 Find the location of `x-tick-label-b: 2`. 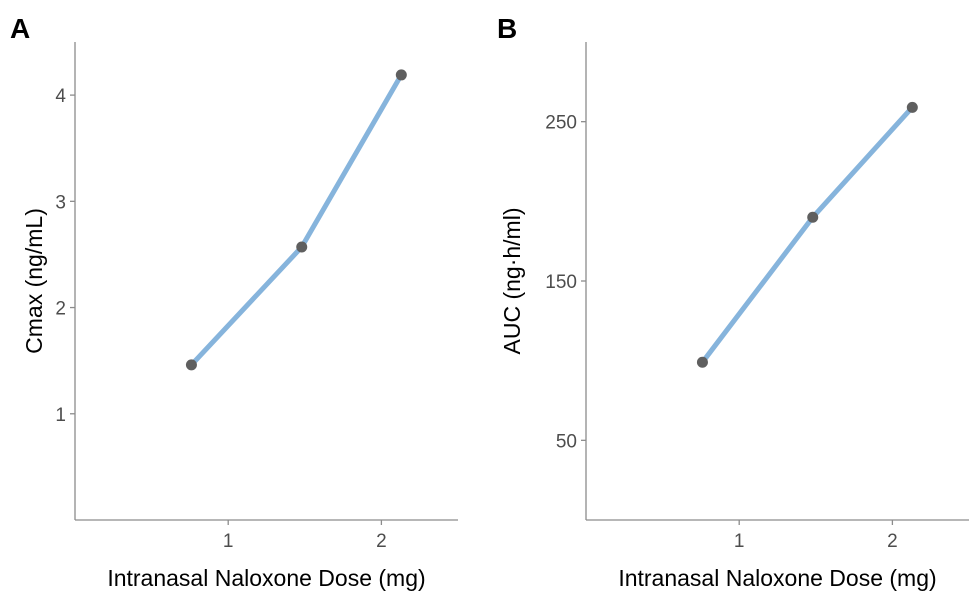

x-tick-label-b: 2 is located at coordinates (892, 541).